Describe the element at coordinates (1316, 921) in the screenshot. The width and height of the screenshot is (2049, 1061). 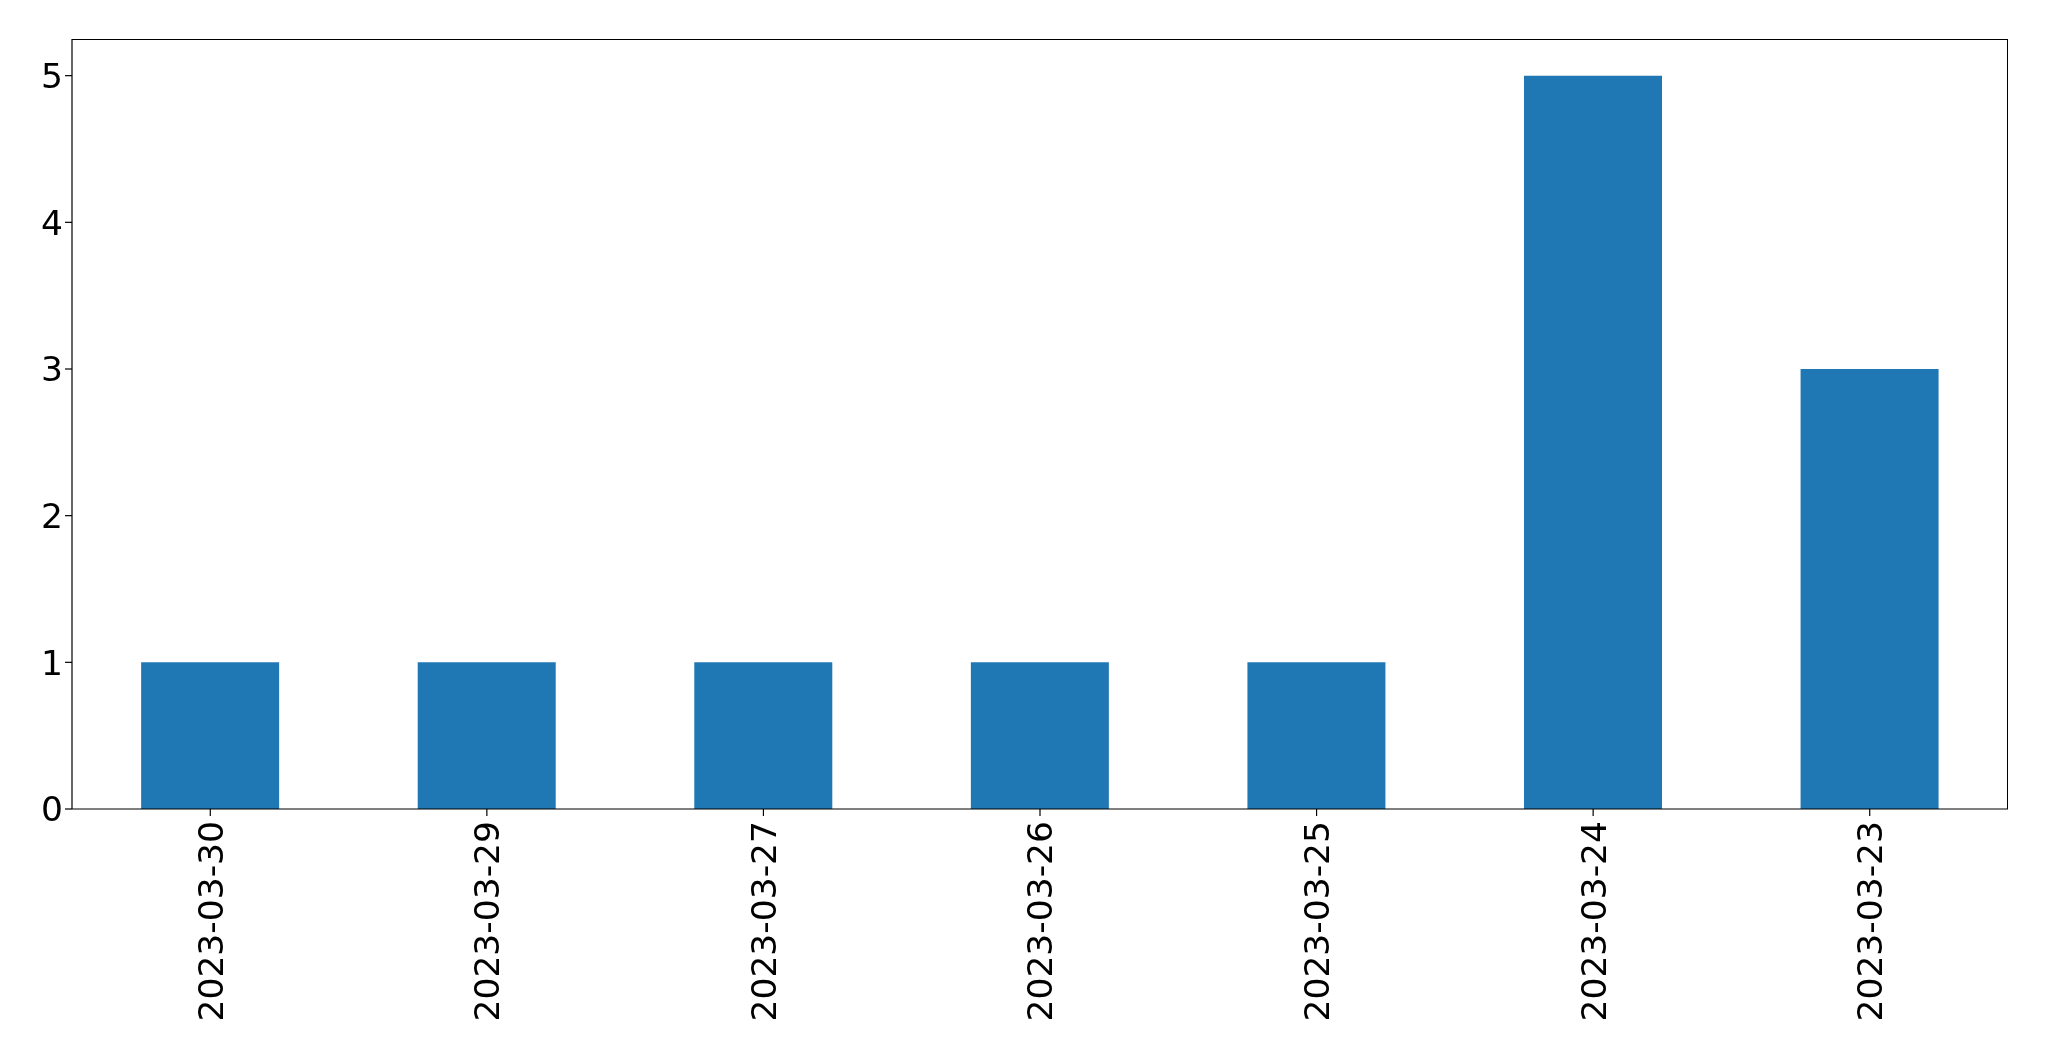
I see `x-tick-label: 2023-03-25` at that location.